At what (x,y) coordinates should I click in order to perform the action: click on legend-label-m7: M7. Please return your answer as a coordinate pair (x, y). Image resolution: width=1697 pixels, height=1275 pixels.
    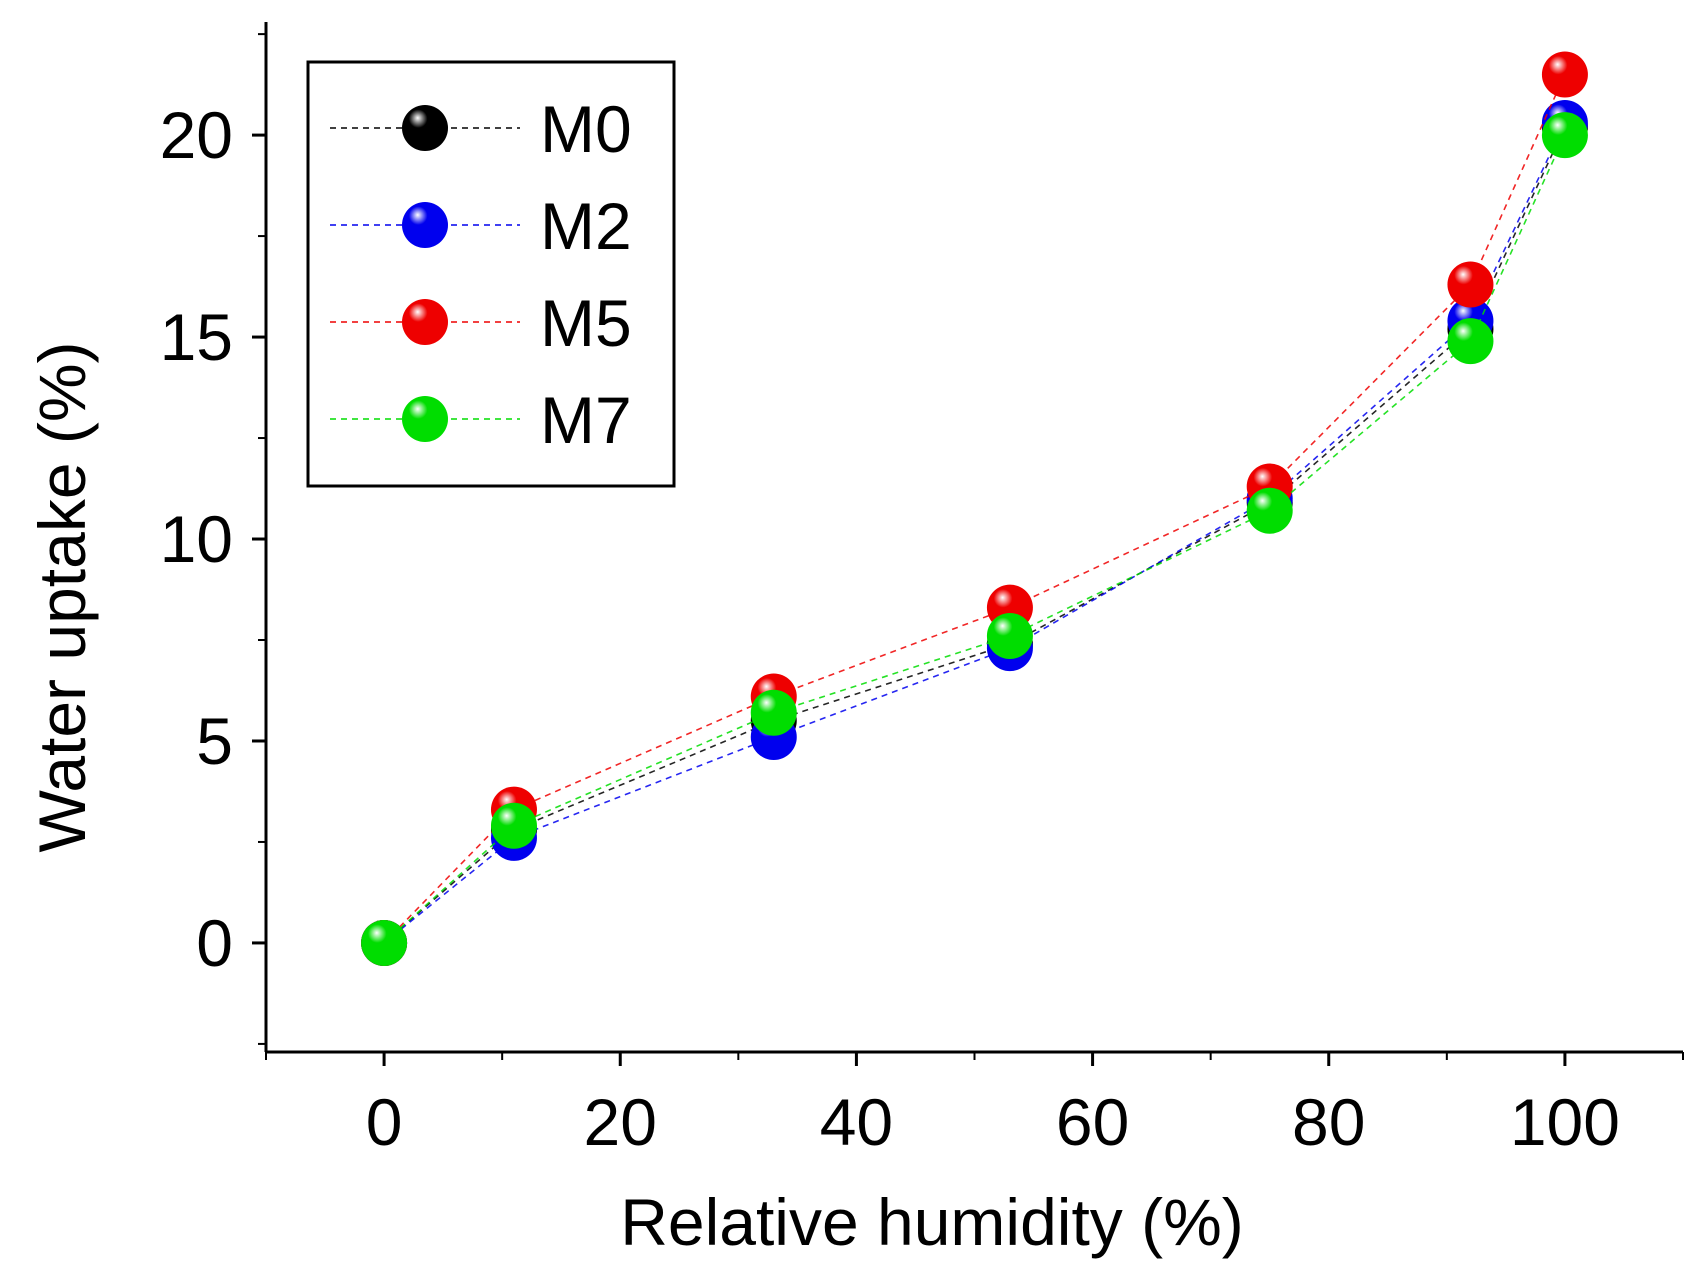
    Looking at the image, I should click on (586, 420).